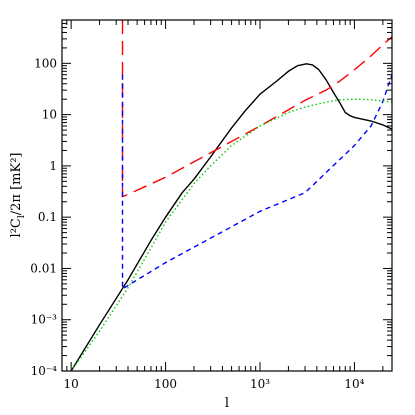  Describe the element at coordinates (71, 384) in the screenshot. I see `x-tick-label: 10` at that location.